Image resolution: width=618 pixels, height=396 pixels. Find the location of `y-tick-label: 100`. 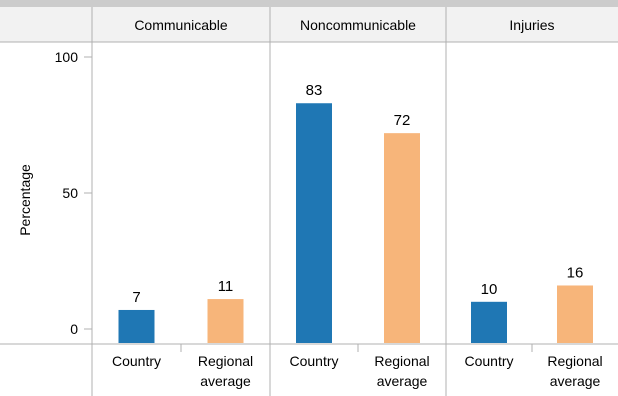

y-tick-label: 100 is located at coordinates (67, 57).